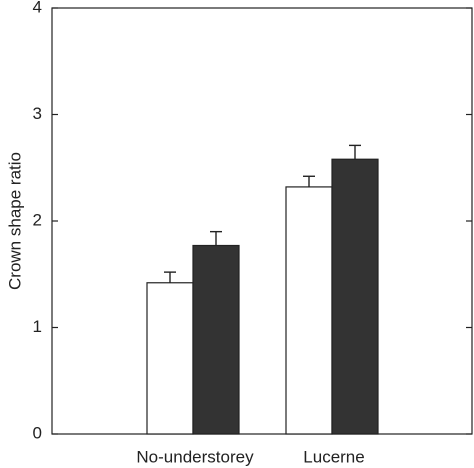 The width and height of the screenshot is (474, 468). I want to click on x-tick-label: Lucerne, so click(333, 456).